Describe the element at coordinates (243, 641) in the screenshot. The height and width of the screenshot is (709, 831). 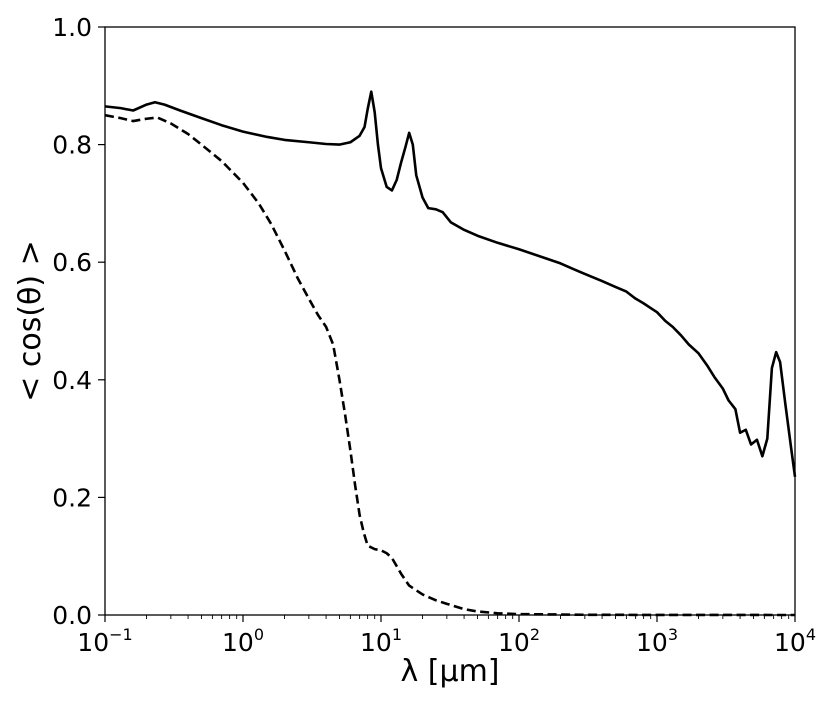
I see `x-tick-label: 10⁰` at that location.